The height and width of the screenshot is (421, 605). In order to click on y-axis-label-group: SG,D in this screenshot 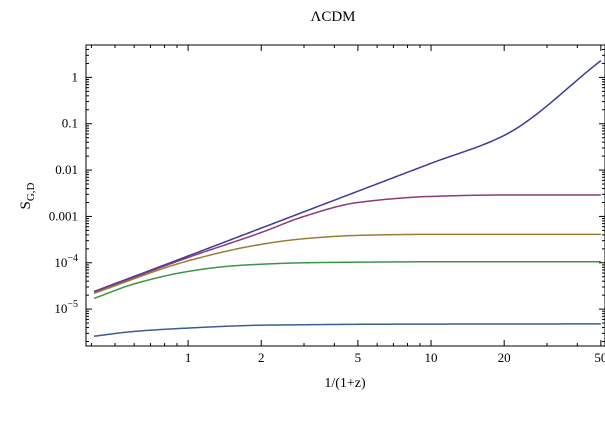, I will do `click(27, 195)`.